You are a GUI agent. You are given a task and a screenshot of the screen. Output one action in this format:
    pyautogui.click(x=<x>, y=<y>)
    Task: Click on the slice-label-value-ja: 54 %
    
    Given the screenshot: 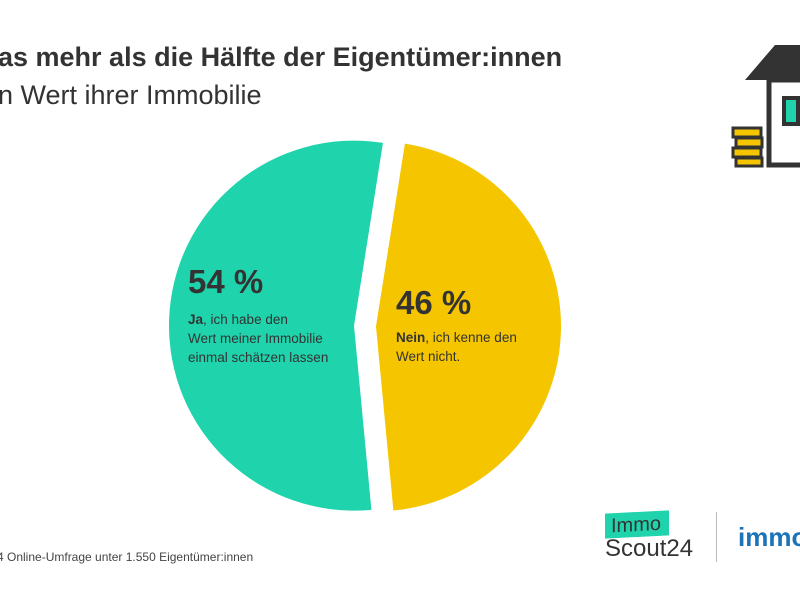 What is the action you would take?
    pyautogui.click(x=226, y=281)
    